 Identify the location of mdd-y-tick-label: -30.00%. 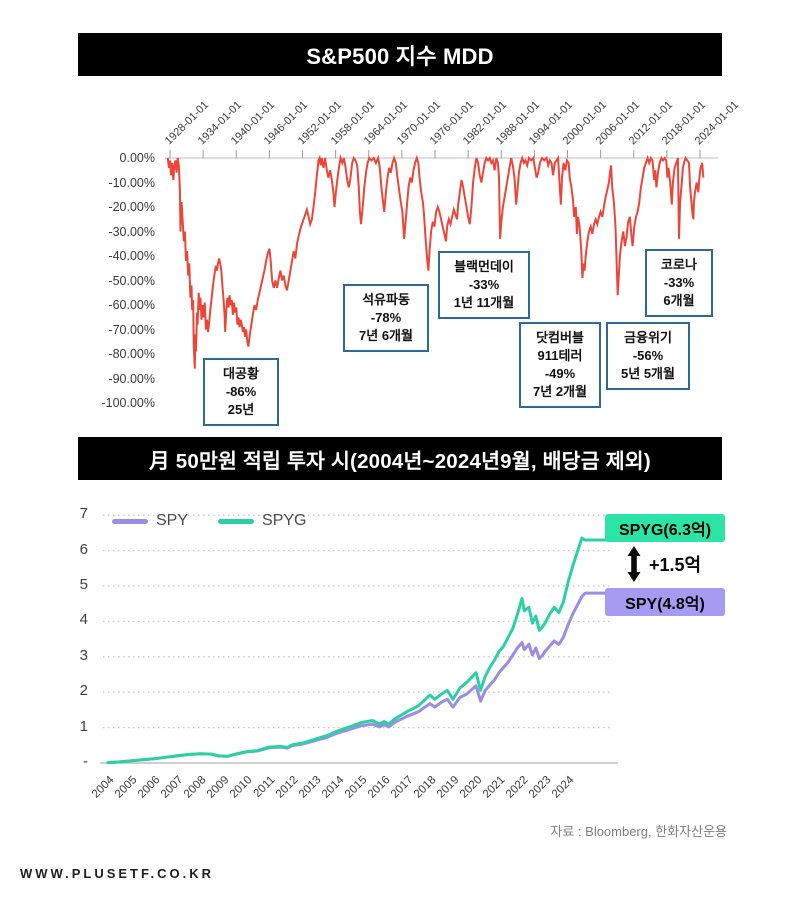
(131, 231).